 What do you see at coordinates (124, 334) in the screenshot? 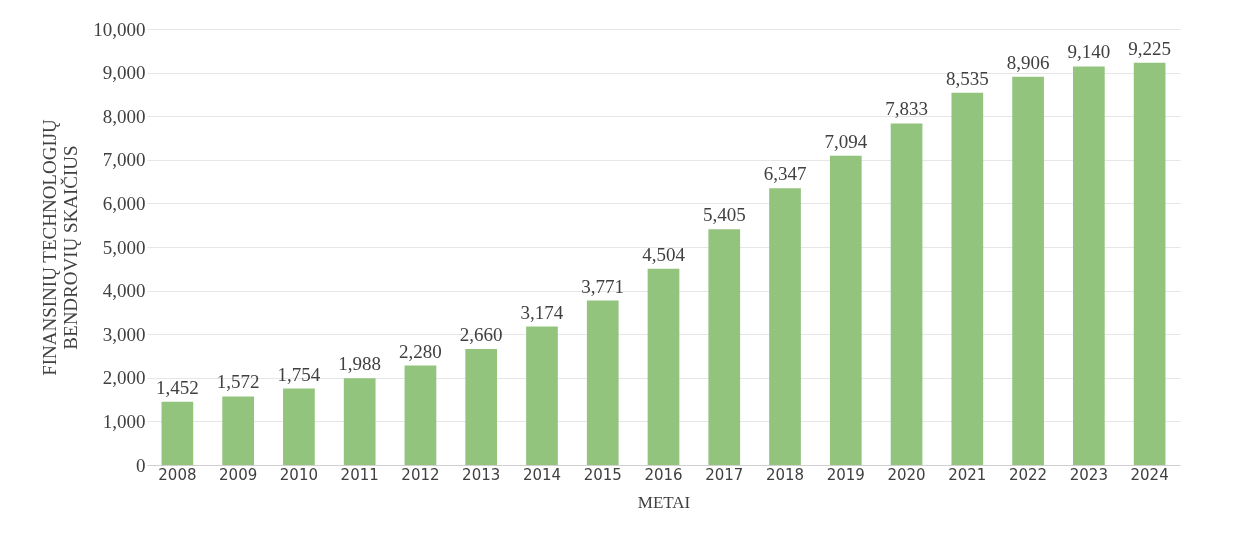
I see `y-tick-label: 3,000` at bounding box center [124, 334].